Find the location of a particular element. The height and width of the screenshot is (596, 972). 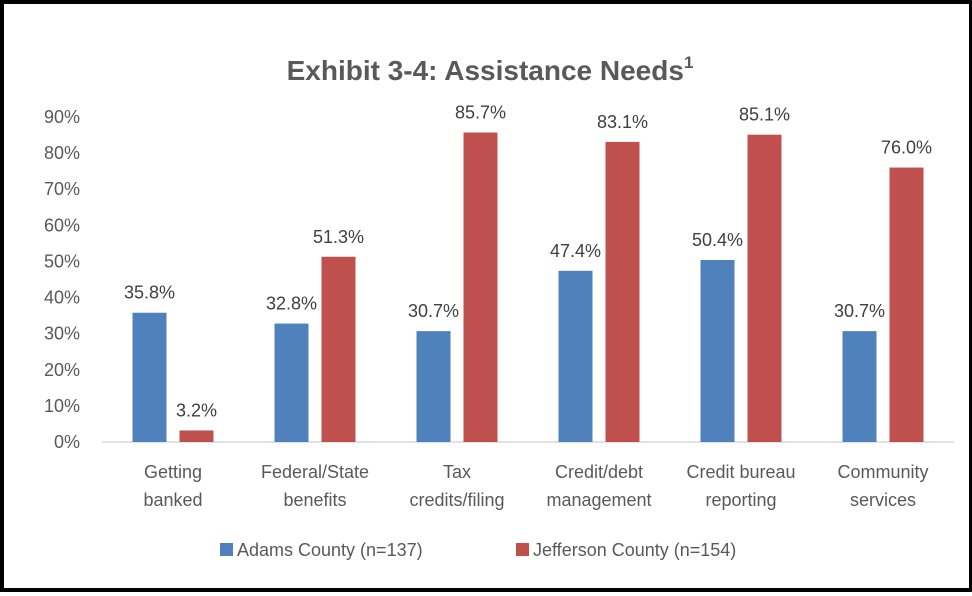

category-label: Credit bureau reporting is located at coordinates (740, 486).